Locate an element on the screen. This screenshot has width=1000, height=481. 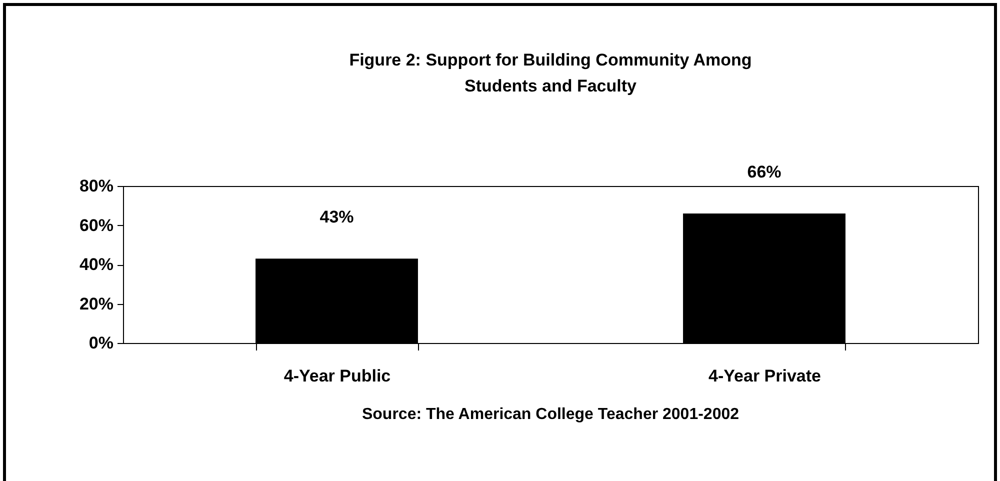
x-tick-label: 4-Year Private is located at coordinates (764, 376).